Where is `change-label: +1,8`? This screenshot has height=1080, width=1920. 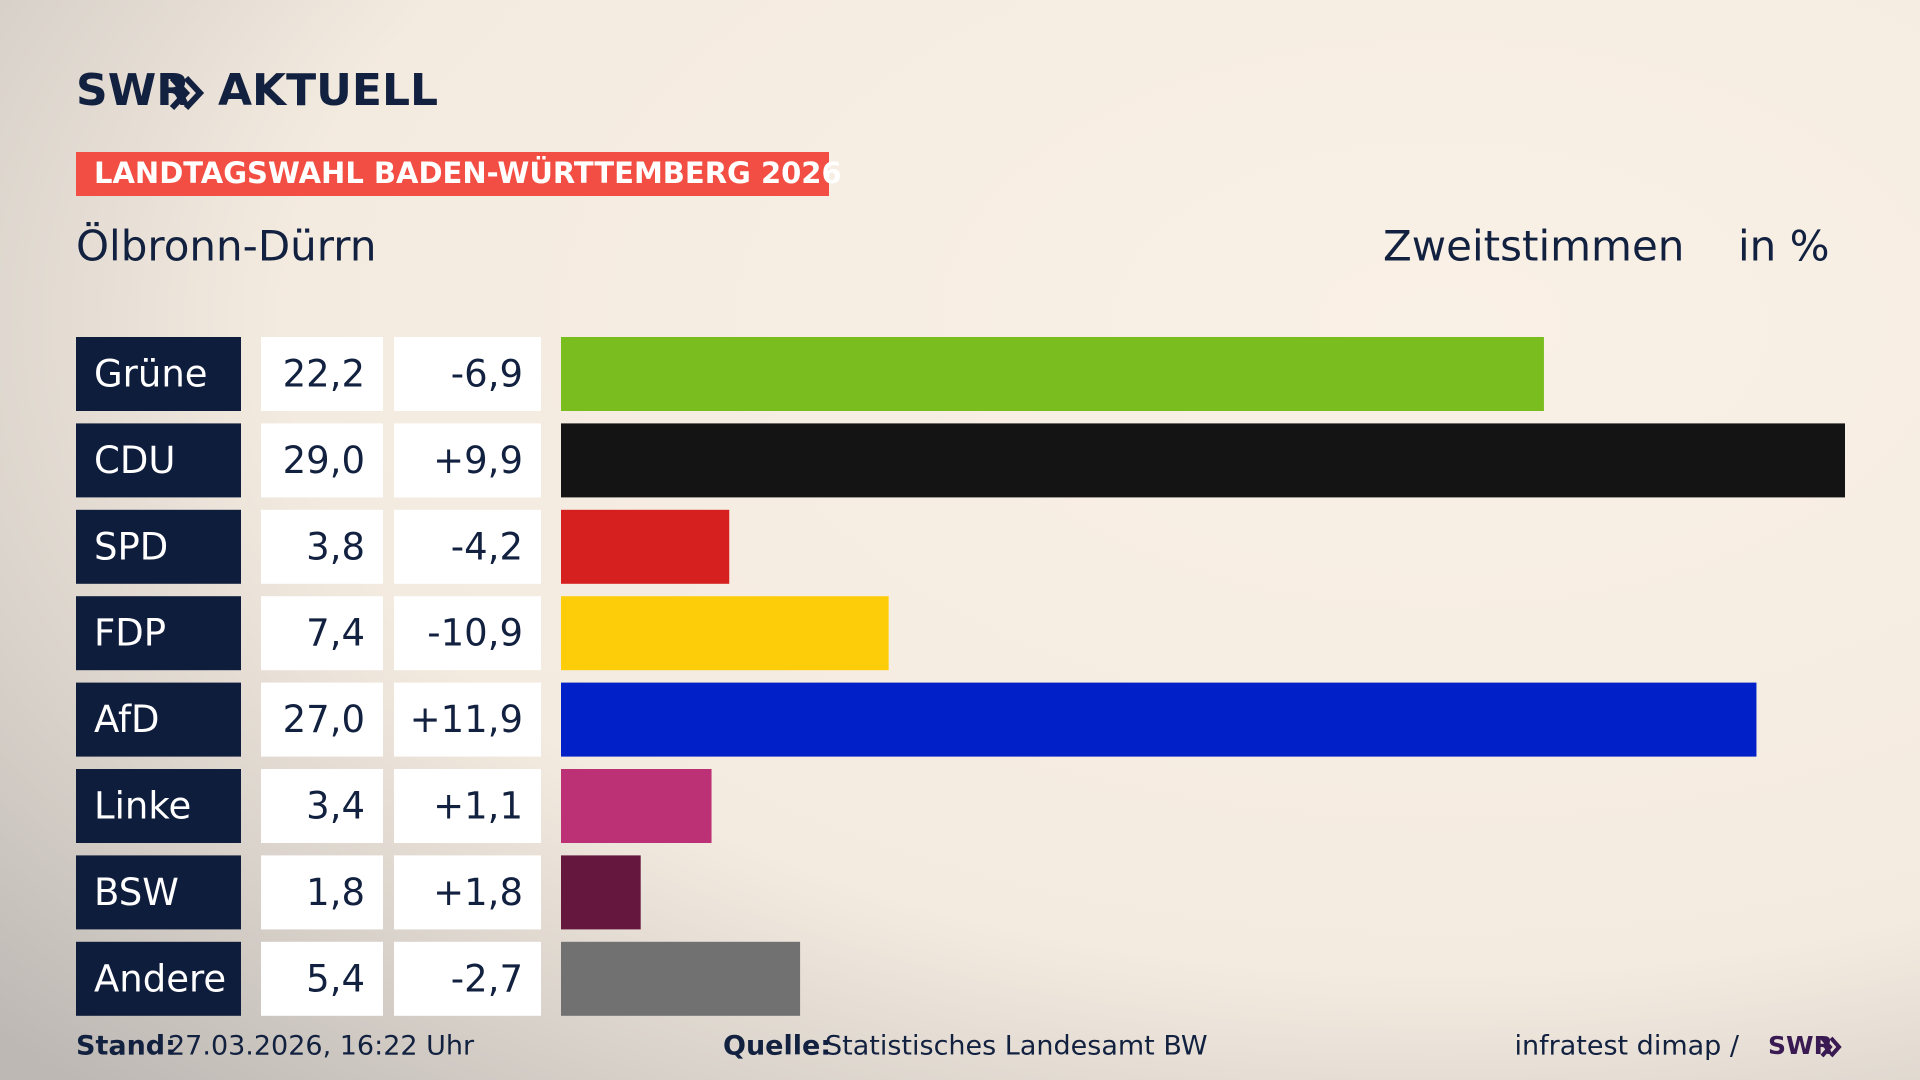
change-label: +1,8 is located at coordinates (478, 892).